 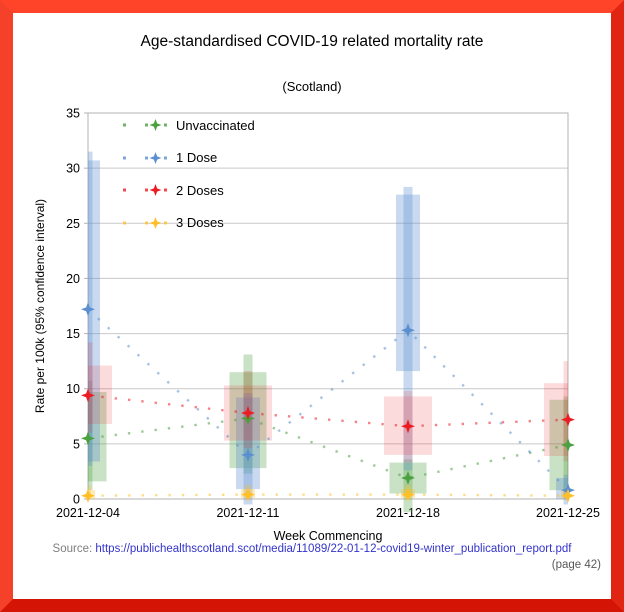 I want to click on legend-item-1-dose: 1 Dose, so click(x=187, y=158).